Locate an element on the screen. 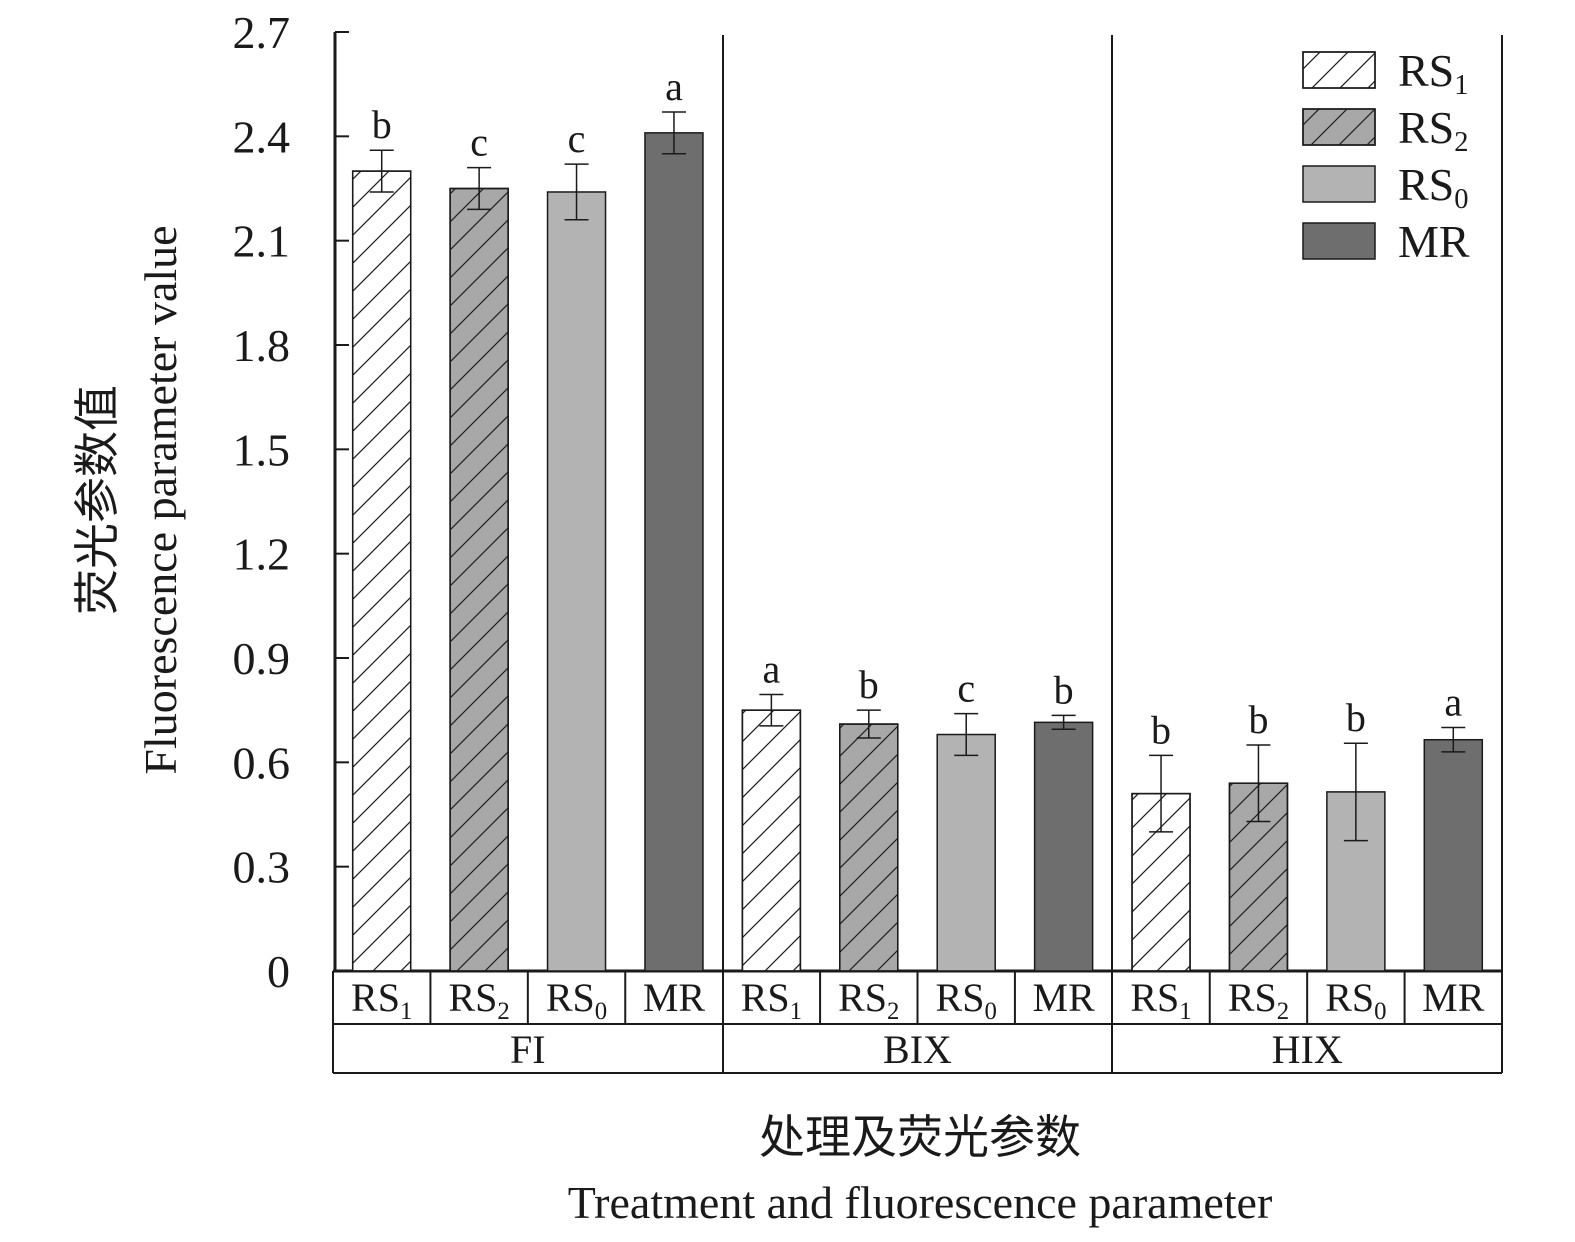 This screenshot has height=1242, width=1575. x-axis-title-en: Treatment and fluorescence parameter is located at coordinates (920, 1202).